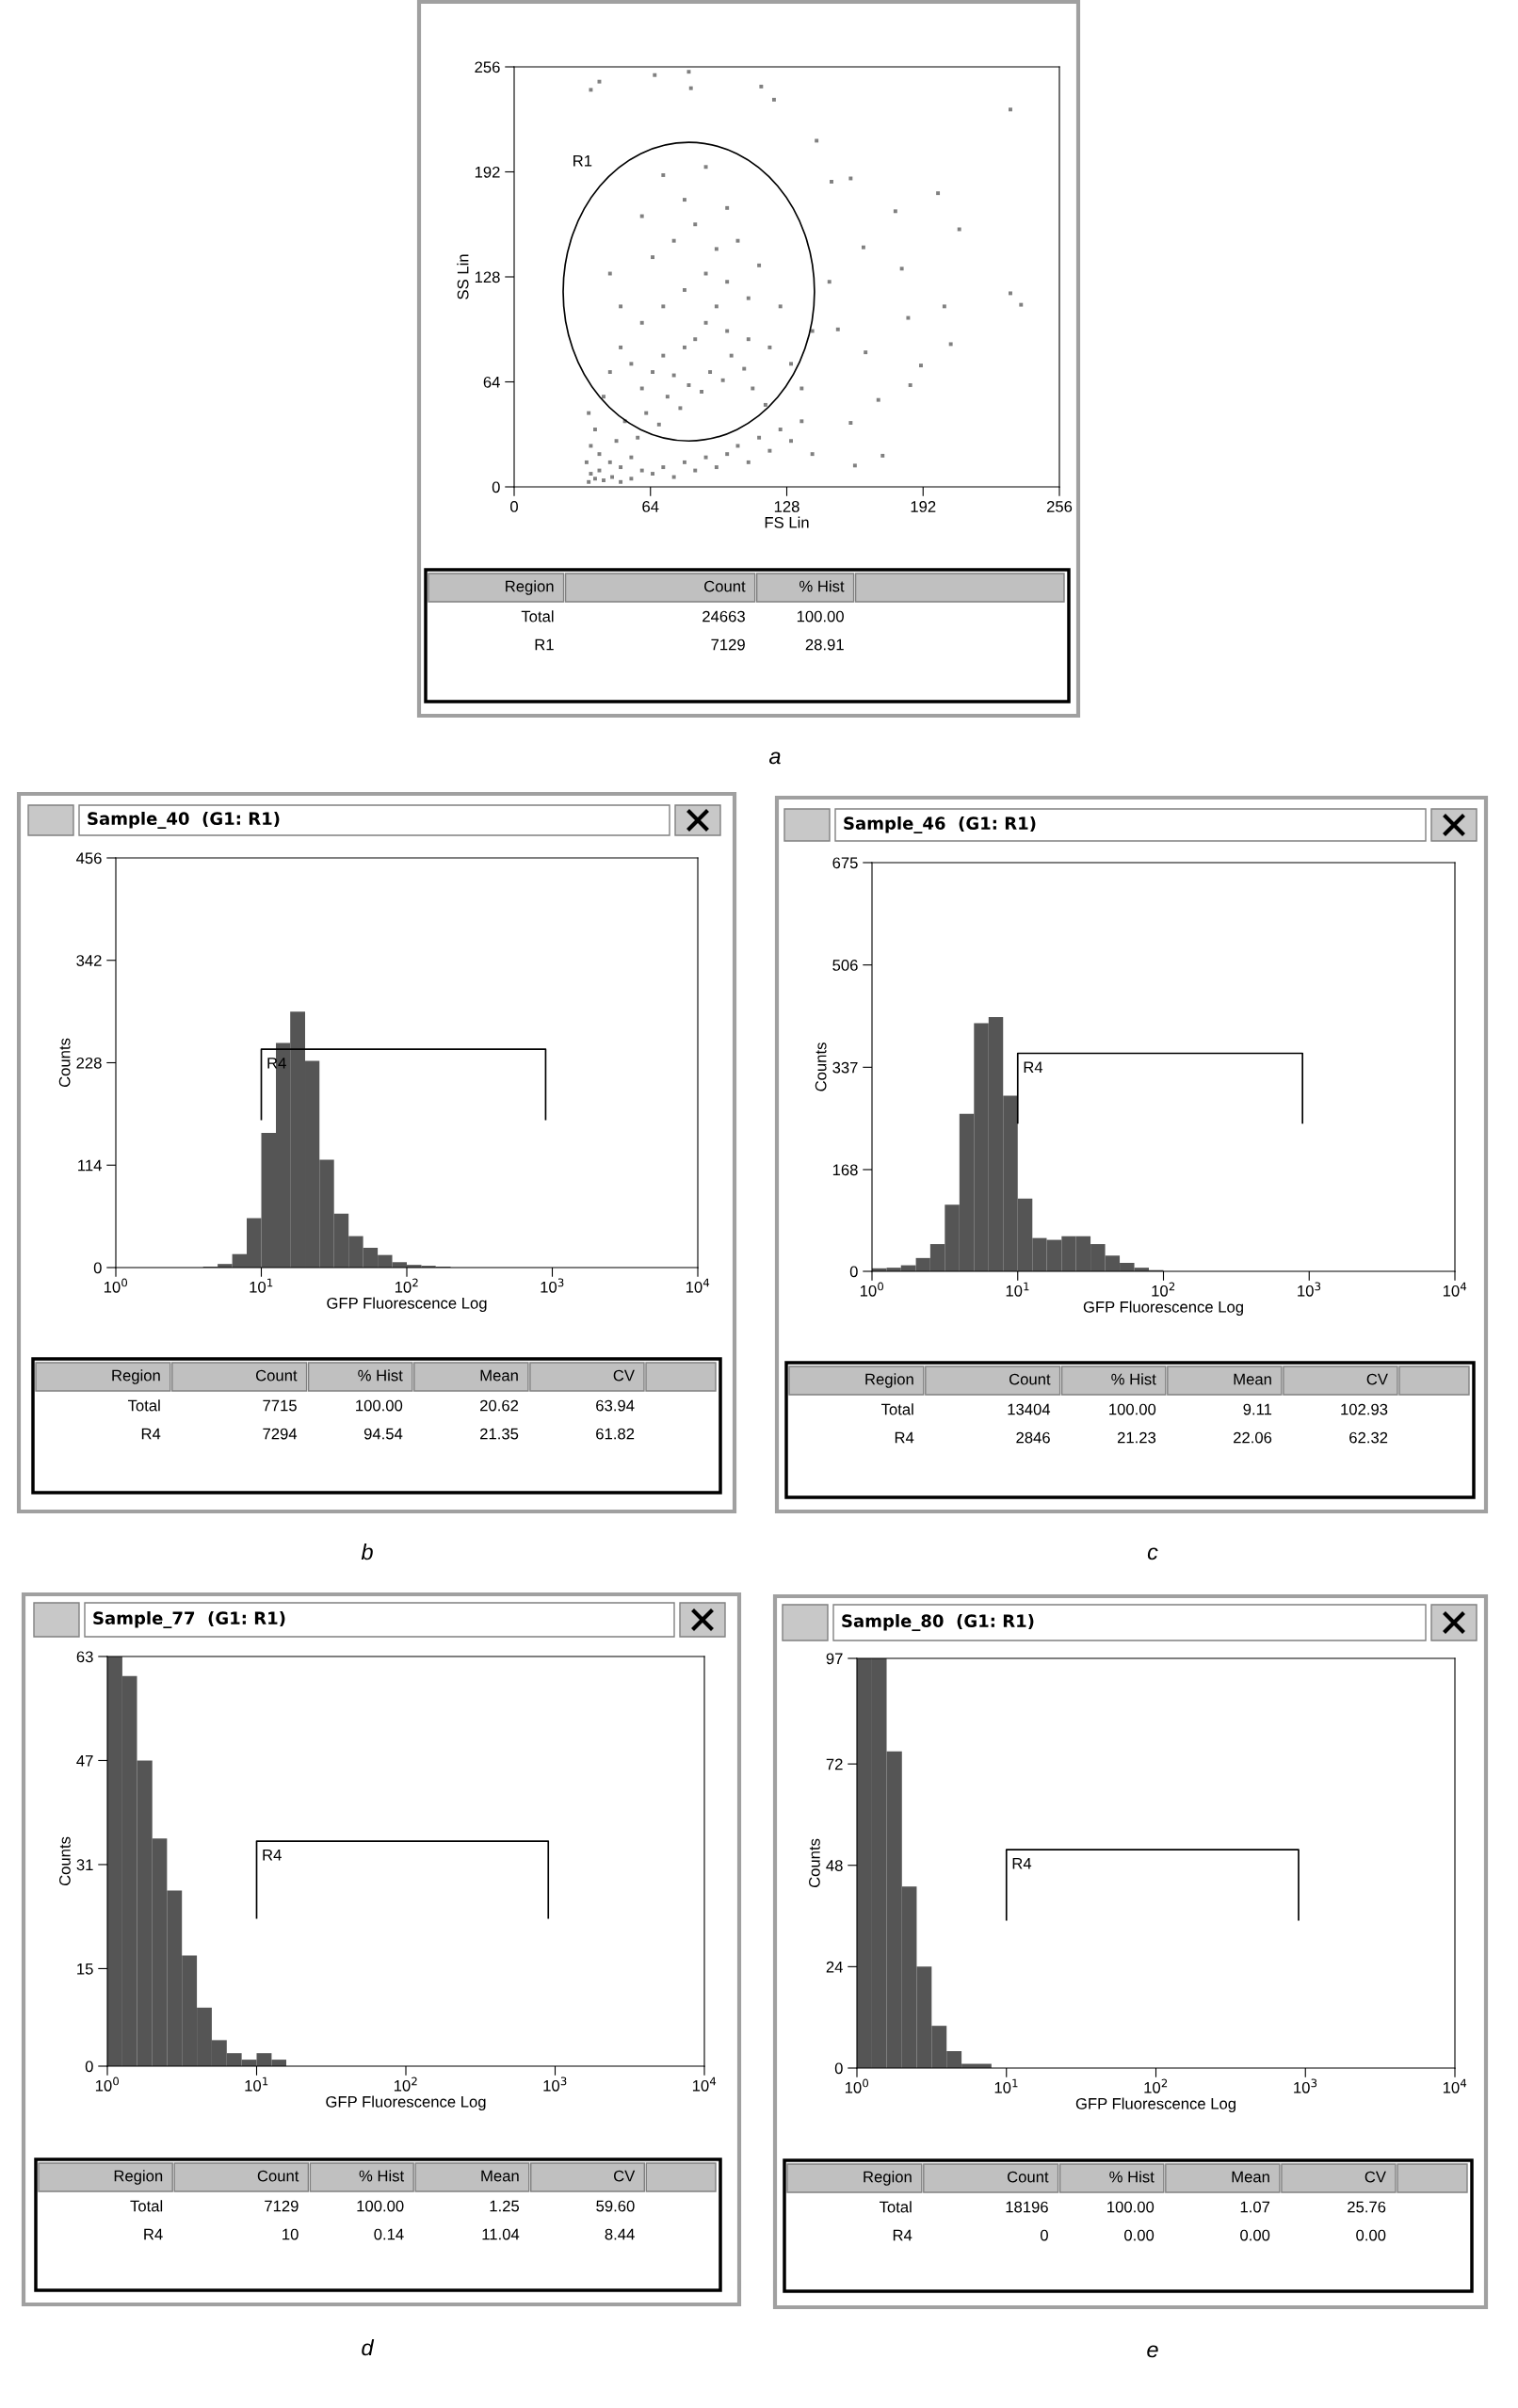  What do you see at coordinates (774, 758) in the screenshot?
I see `text: a` at bounding box center [774, 758].